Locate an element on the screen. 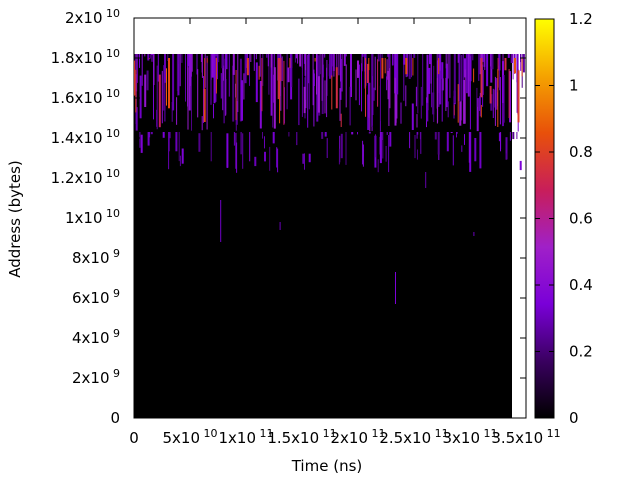 The width and height of the screenshot is (640, 480). x-tick-label: 2x10 11 is located at coordinates (357, 437).